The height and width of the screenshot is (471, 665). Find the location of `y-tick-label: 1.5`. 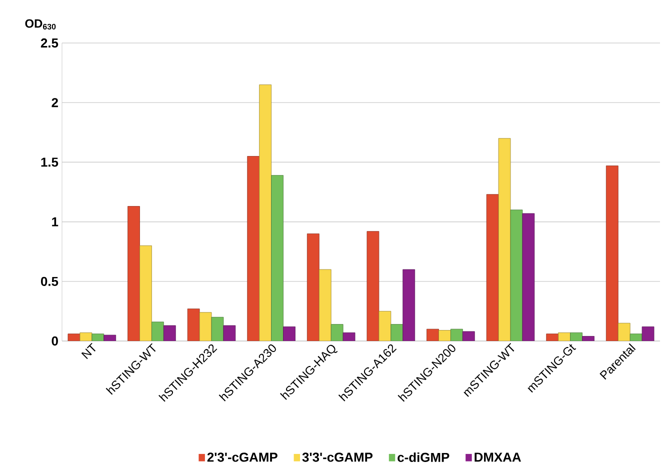

y-tick-label: 1.5 is located at coordinates (49, 162).